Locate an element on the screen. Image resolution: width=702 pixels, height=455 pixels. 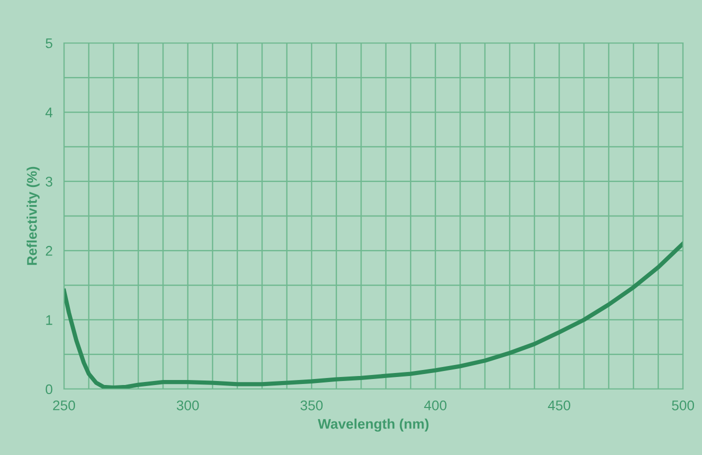
x-tick-label: 300 is located at coordinates (187, 405).